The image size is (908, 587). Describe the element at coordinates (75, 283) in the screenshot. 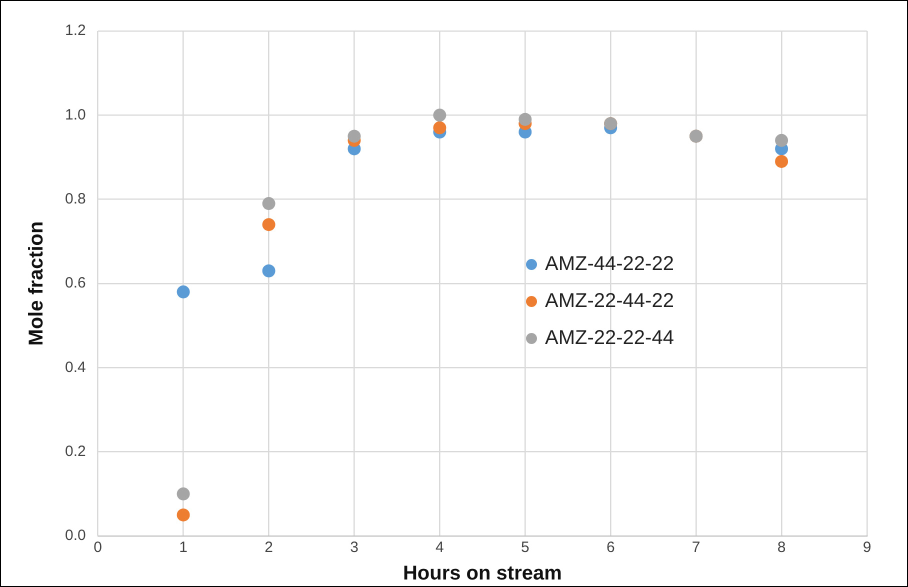

I see `y-tick-label: 0.6` at that location.